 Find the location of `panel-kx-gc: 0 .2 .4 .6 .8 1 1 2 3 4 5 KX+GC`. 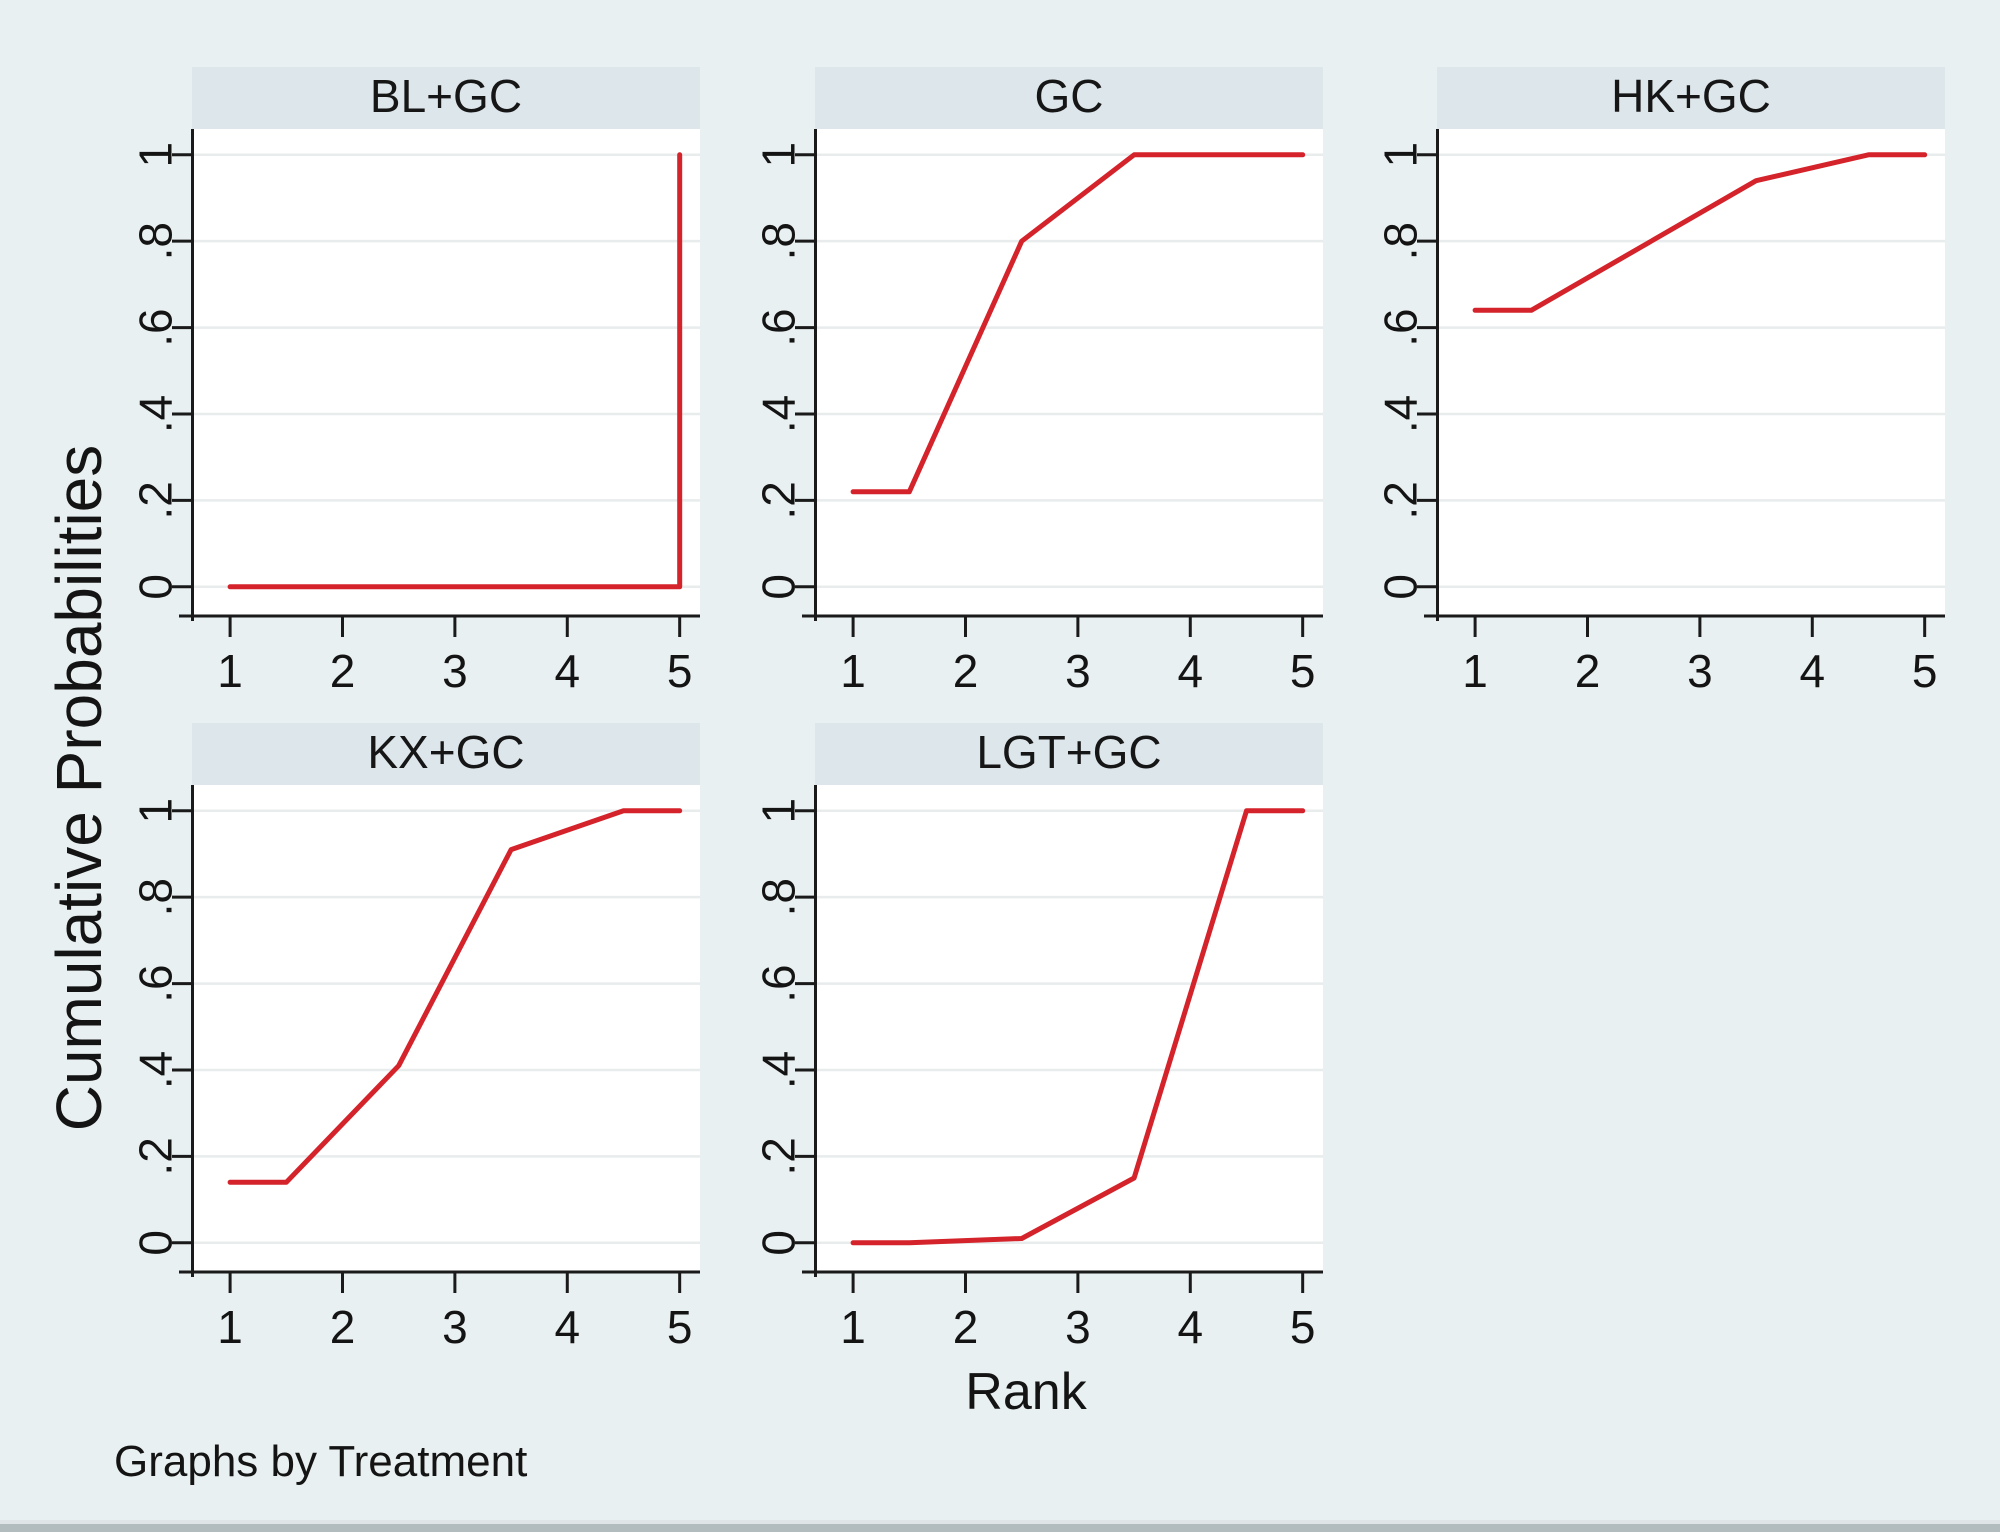

panel-kx-gc: 0 .2 .4 .6 .8 1 1 2 3 4 5 KX+GC is located at coordinates (408, 1048).